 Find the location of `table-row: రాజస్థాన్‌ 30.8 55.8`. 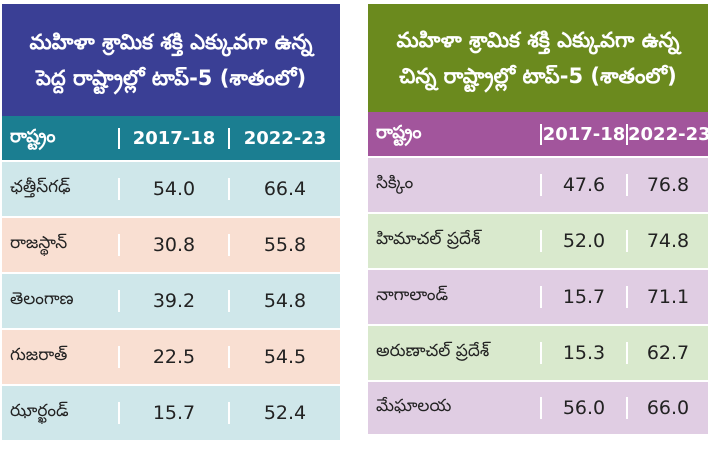

table-row: రాజస్థాన్‌ 30.8 55.8 is located at coordinates (171, 244).